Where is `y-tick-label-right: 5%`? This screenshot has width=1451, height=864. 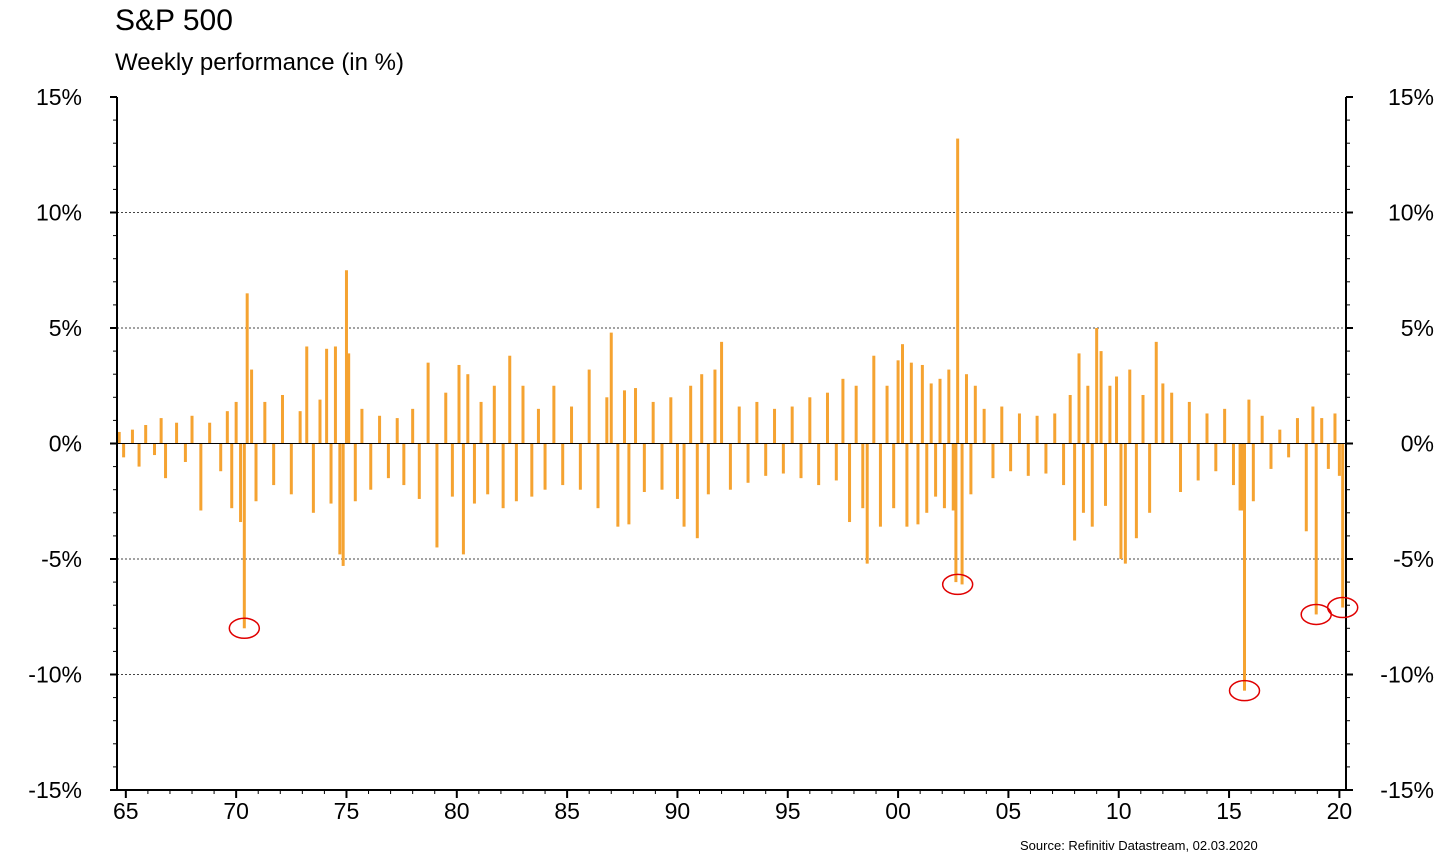 y-tick-label-right: 5% is located at coordinates (1417, 328).